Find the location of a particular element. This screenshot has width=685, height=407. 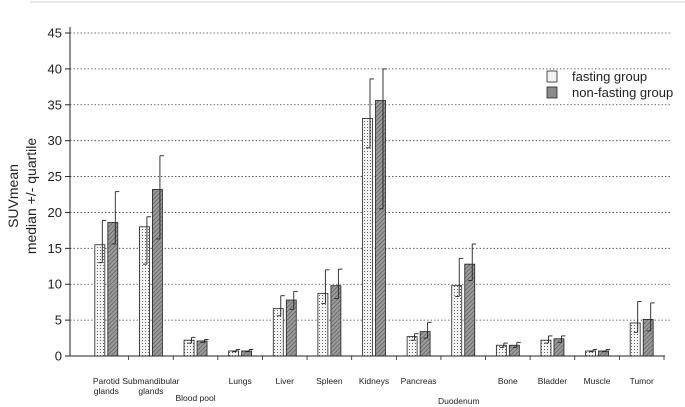

y-tick-label: 15 is located at coordinates (55, 248).